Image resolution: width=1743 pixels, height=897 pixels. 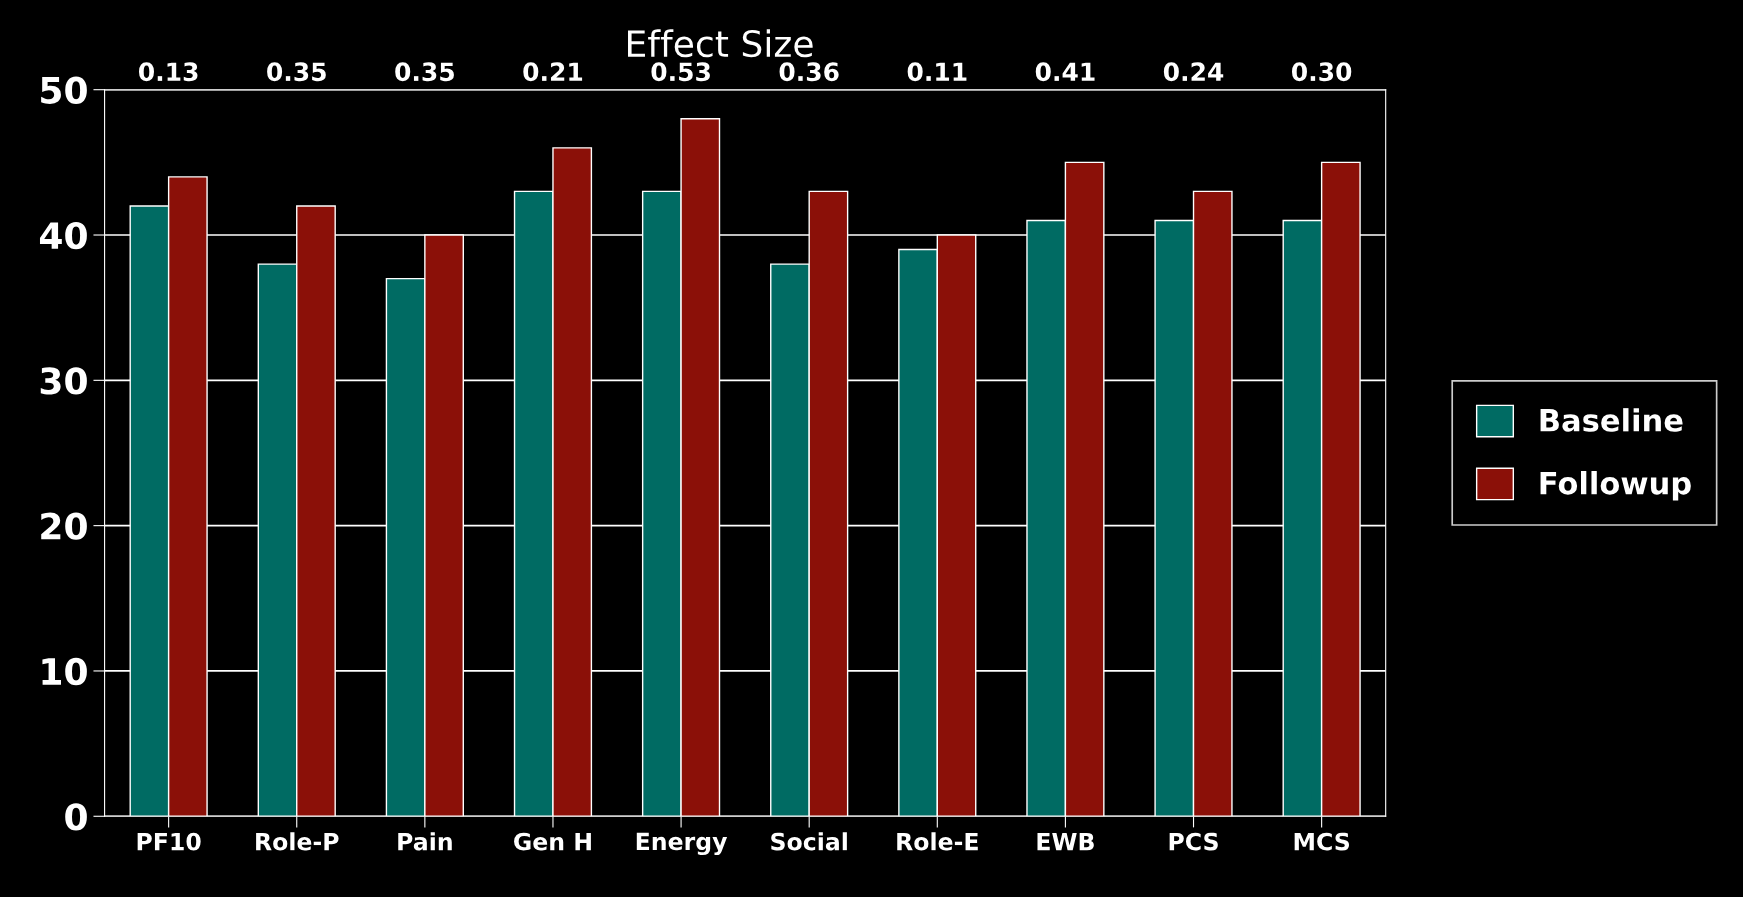 What do you see at coordinates (809, 72) in the screenshot?
I see `text: 0.36` at bounding box center [809, 72].